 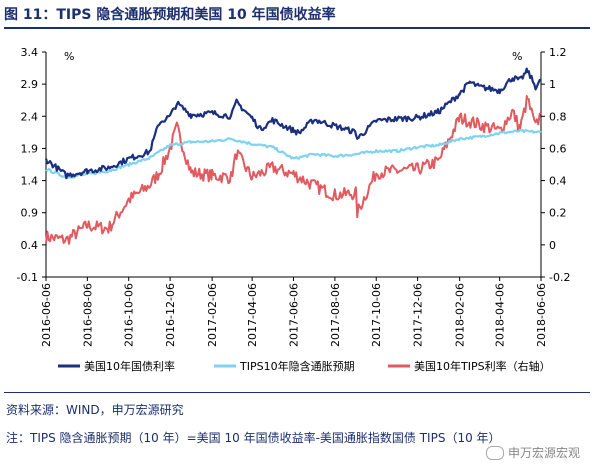 I want to click on footer-divider, so click(x=297, y=392).